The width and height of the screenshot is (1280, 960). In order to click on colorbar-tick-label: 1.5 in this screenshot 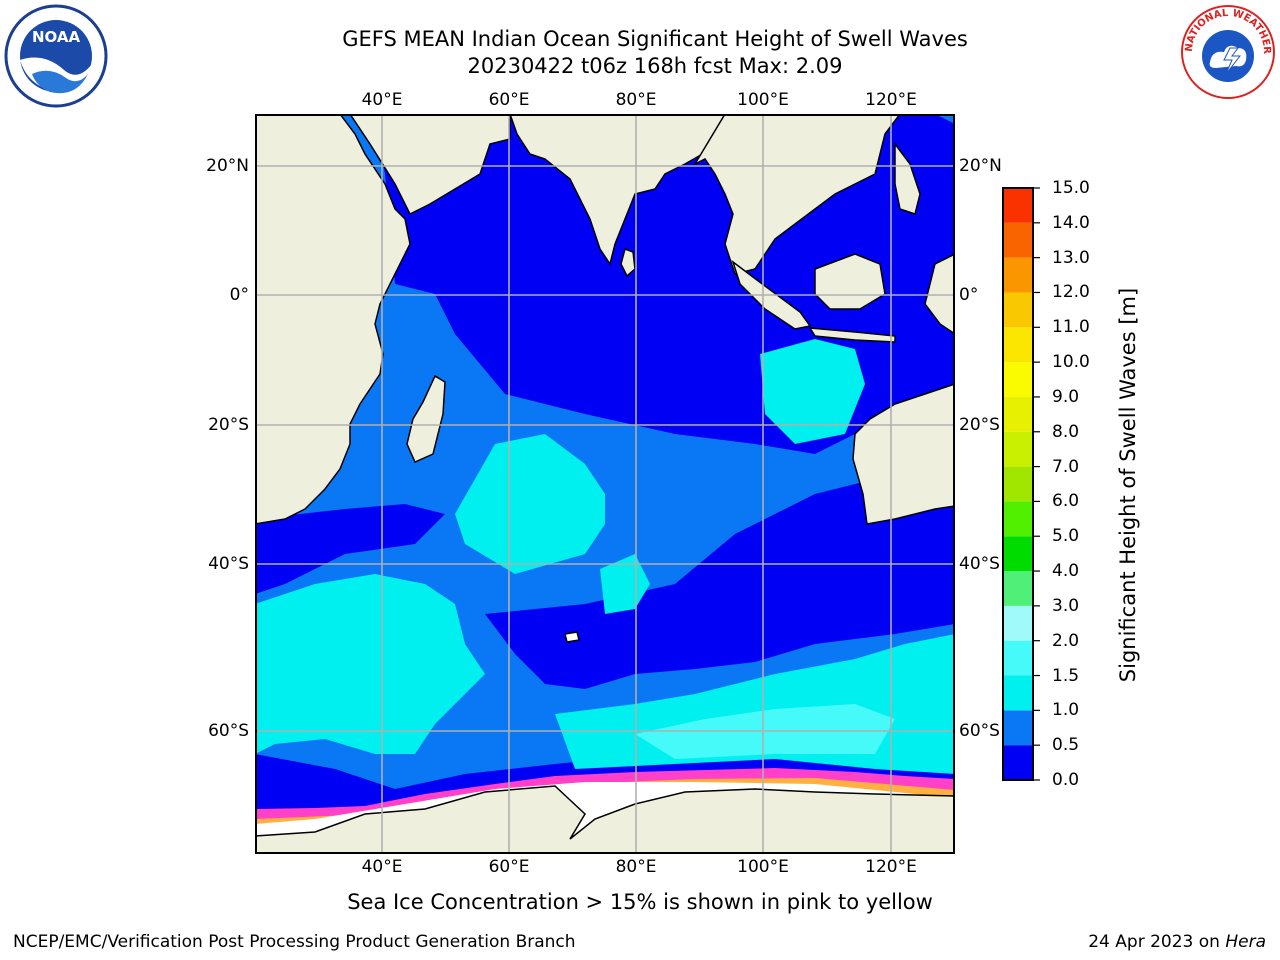, I will do `click(1066, 675)`.